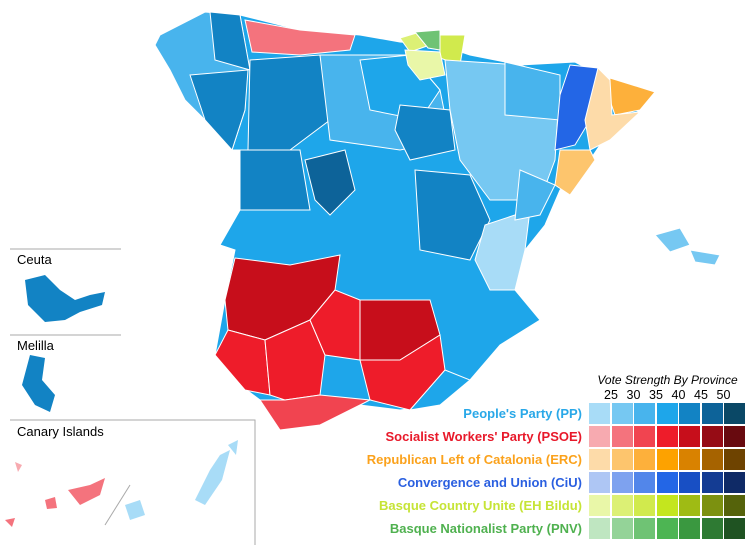 Image resolution: width=750 pixels, height=545 pixels. I want to click on melilla-label: Melilla, so click(35, 345).